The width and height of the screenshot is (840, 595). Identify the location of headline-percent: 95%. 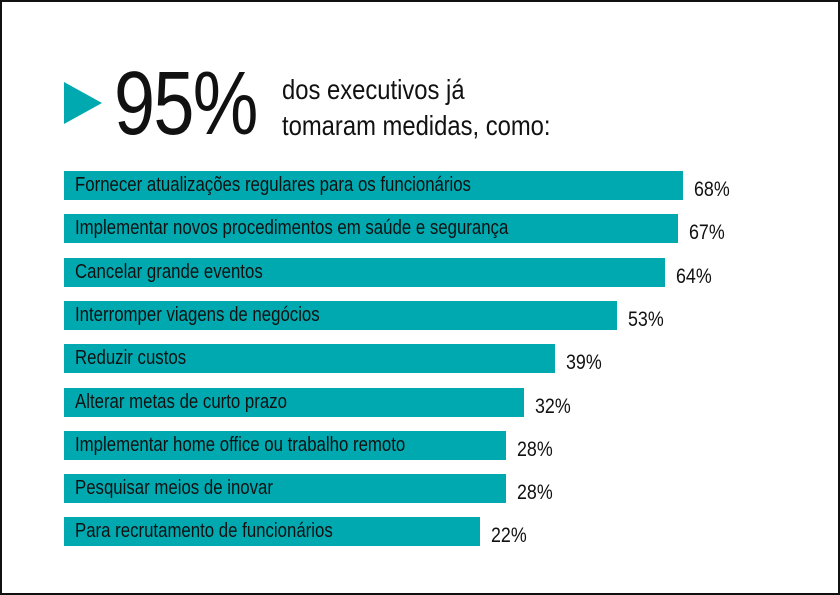
(186, 104).